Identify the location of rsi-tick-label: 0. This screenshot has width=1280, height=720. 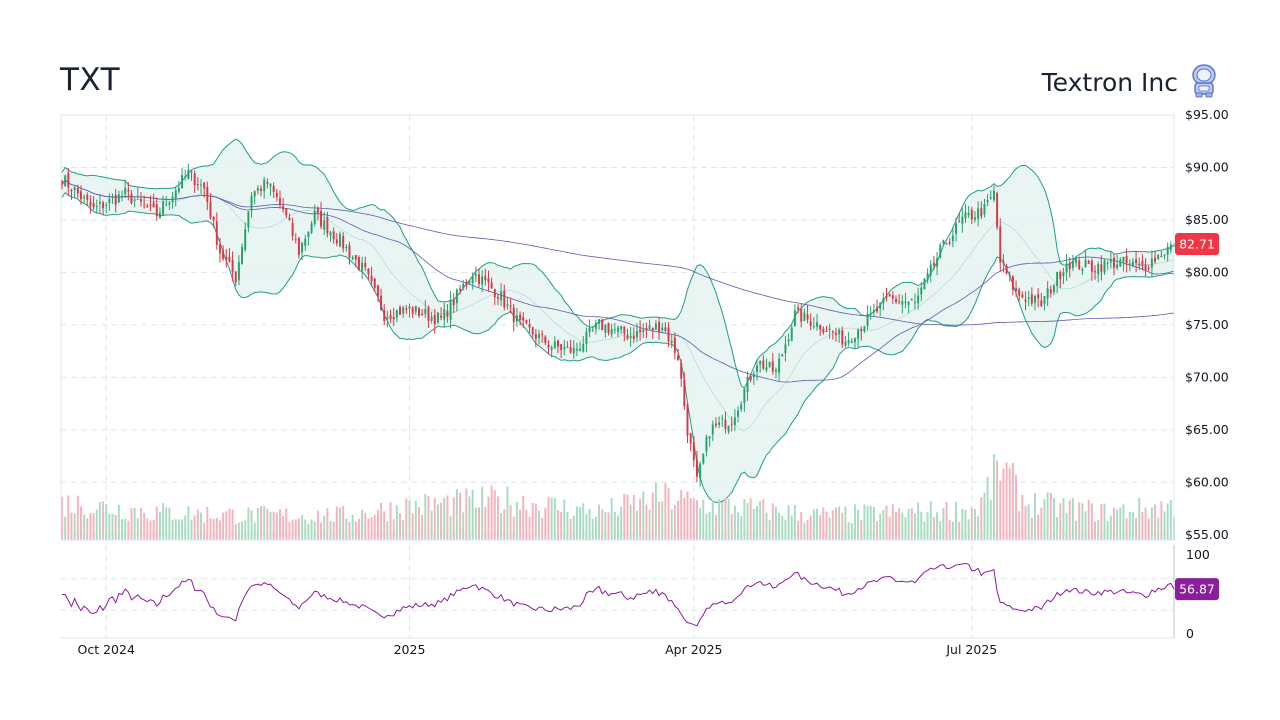
(1190, 633).